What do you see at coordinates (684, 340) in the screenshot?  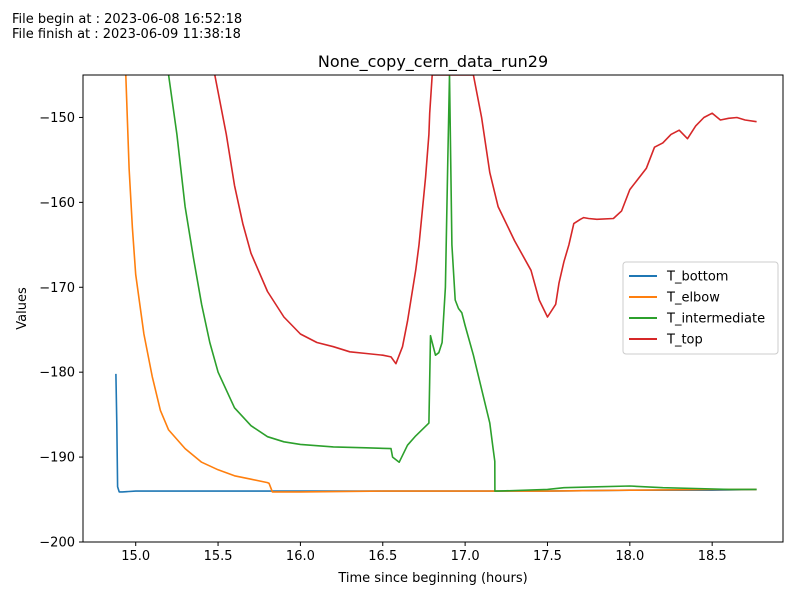 I see `legend-entry: T_top` at bounding box center [684, 340].